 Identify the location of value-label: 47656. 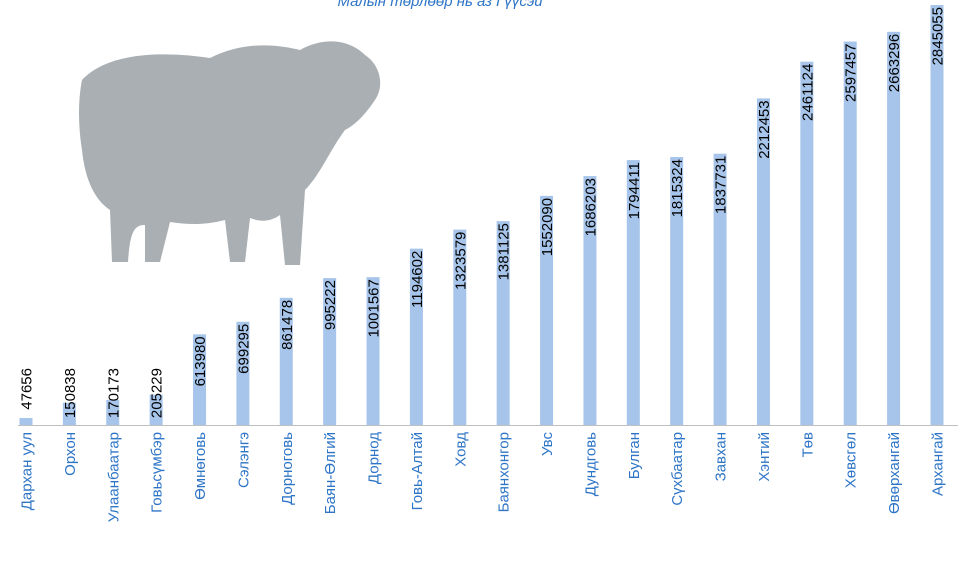
(27, 389).